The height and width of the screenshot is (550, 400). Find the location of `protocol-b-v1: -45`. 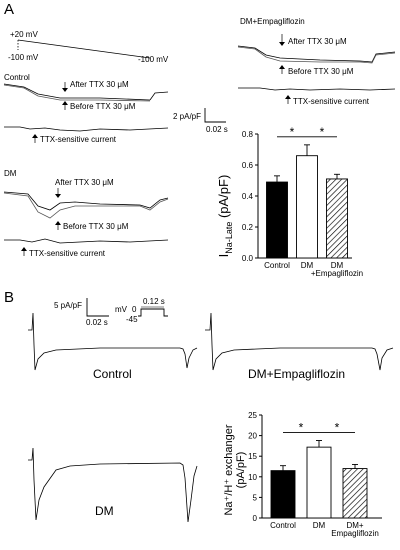

protocol-b-v1: -45 is located at coordinates (132, 319).